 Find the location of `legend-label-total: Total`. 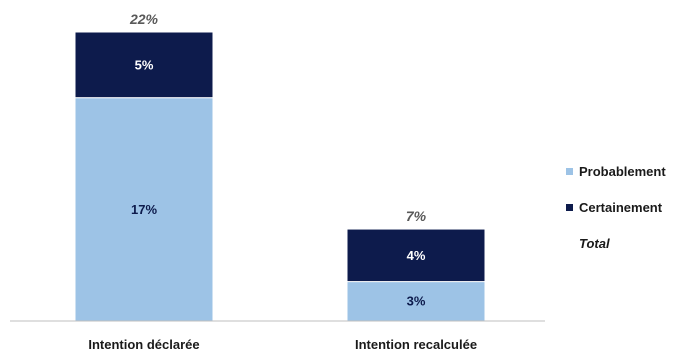

legend-label-total: Total is located at coordinates (594, 243).